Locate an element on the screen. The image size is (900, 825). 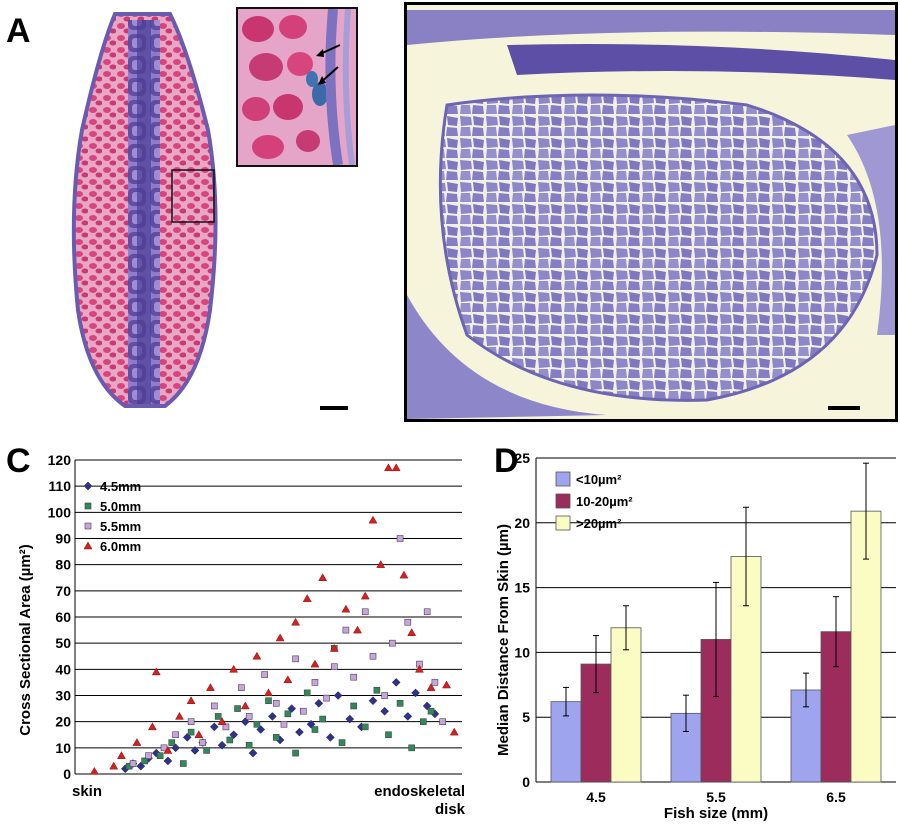
bar->20µm²-4.5 is located at coordinates (626, 705).